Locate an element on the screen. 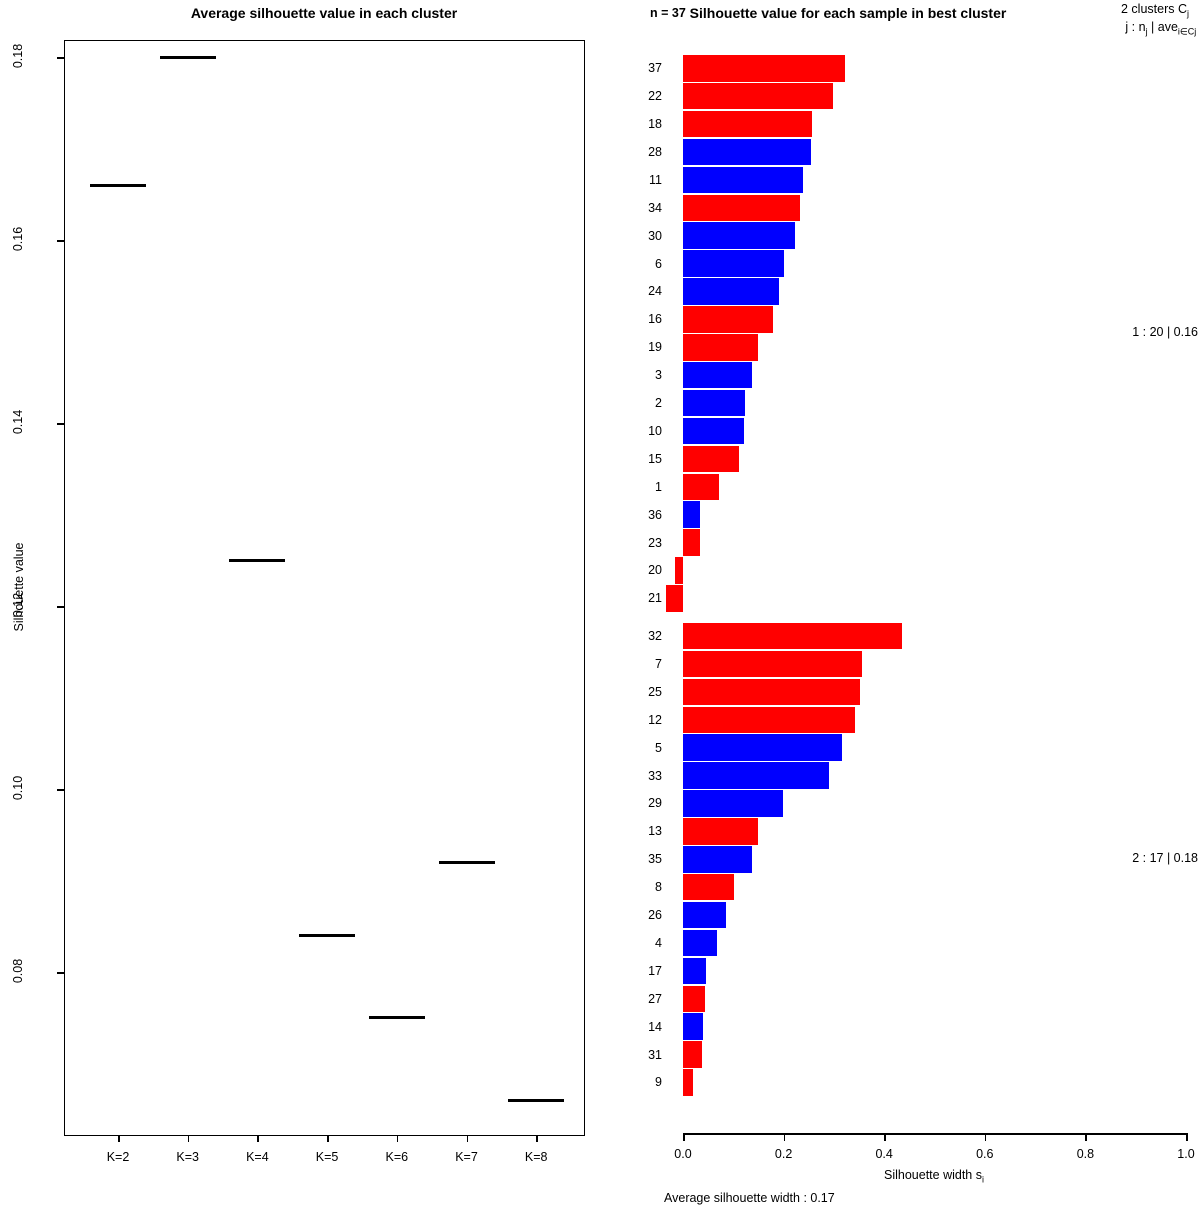 The height and width of the screenshot is (1205, 1200). silhouette-bar-label: 27 is located at coordinates (655, 998).